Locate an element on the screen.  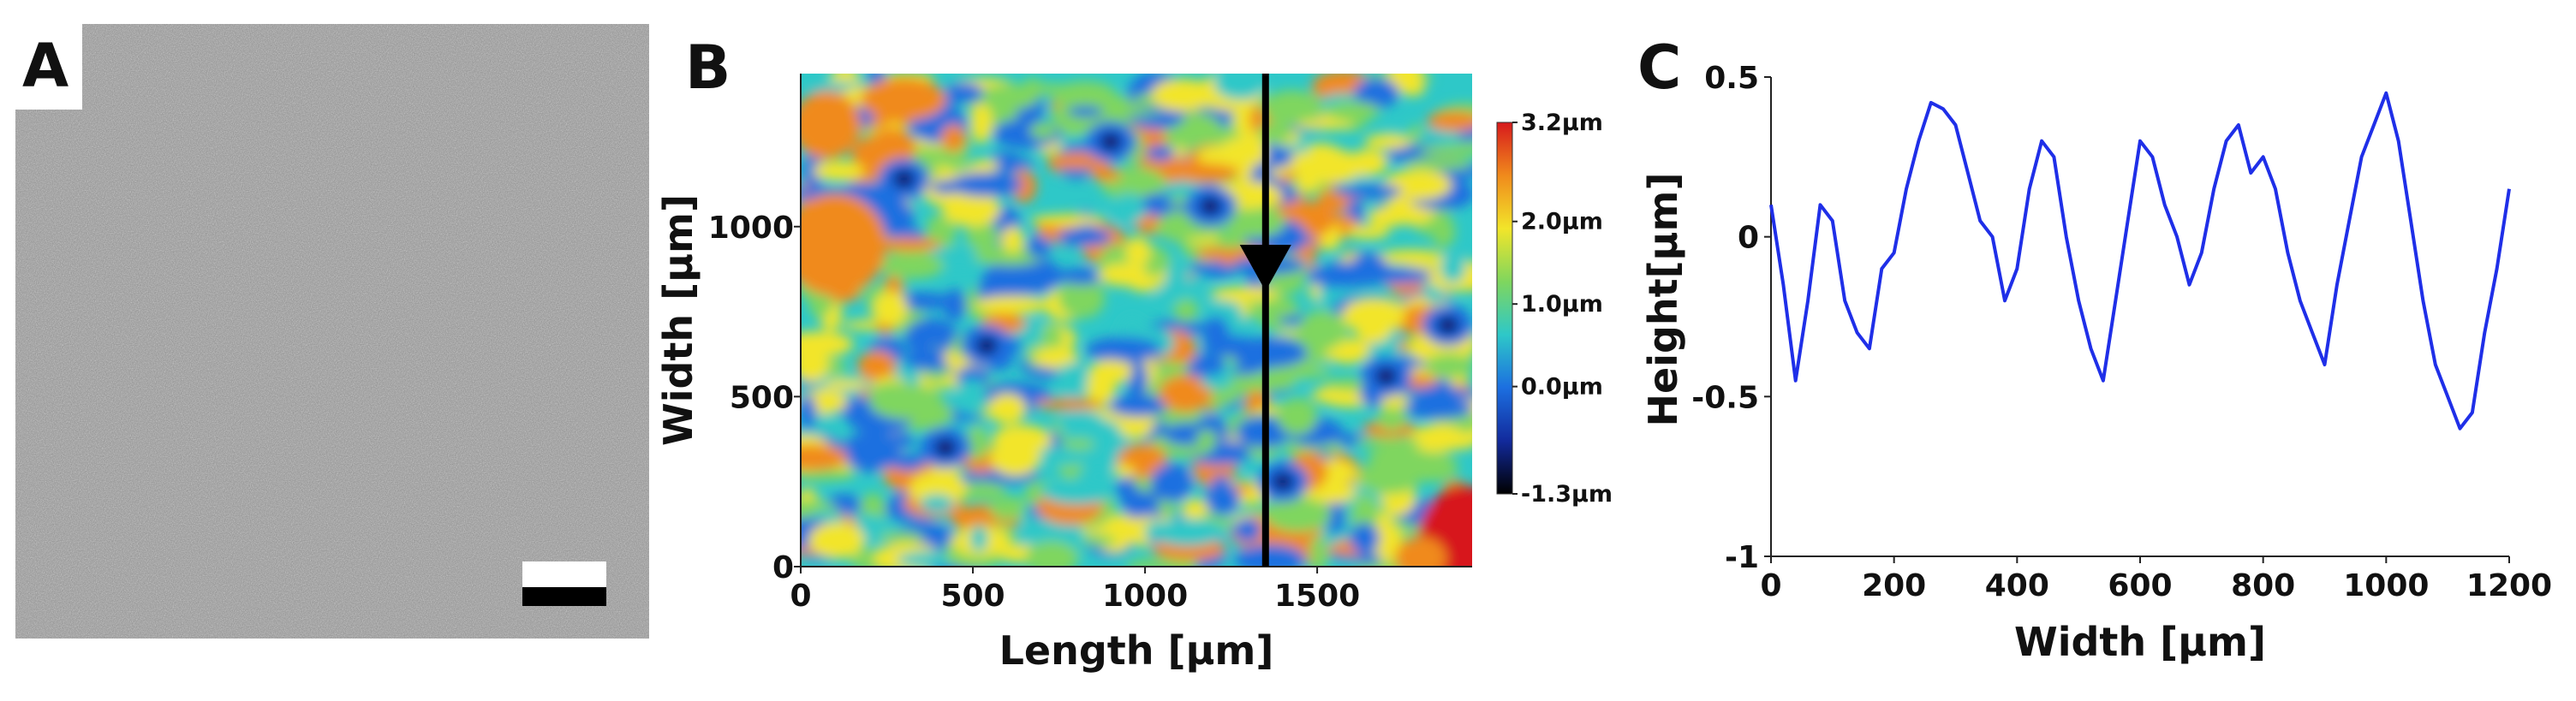
colorbar is located at coordinates (1504, 308).